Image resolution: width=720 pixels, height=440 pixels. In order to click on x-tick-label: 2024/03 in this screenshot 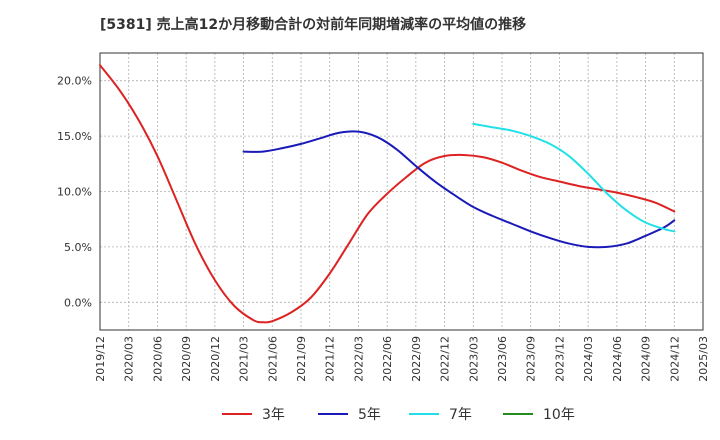, I will do `click(588, 359)`.